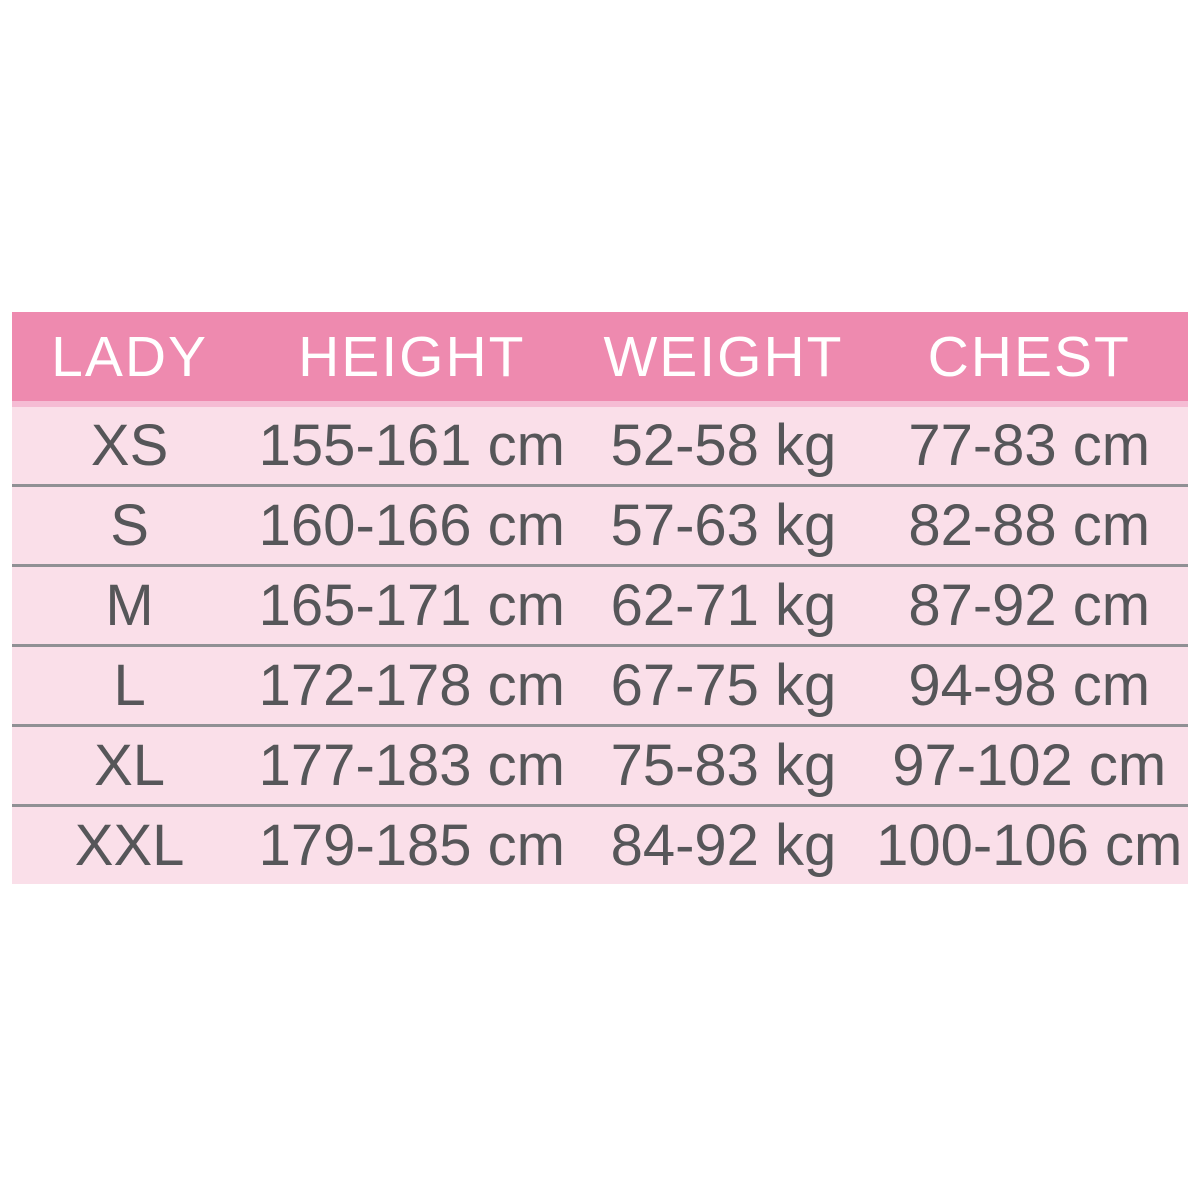 The width and height of the screenshot is (1200, 1200). What do you see at coordinates (723, 359) in the screenshot?
I see `header-cell-weight: WEIGHT` at bounding box center [723, 359].